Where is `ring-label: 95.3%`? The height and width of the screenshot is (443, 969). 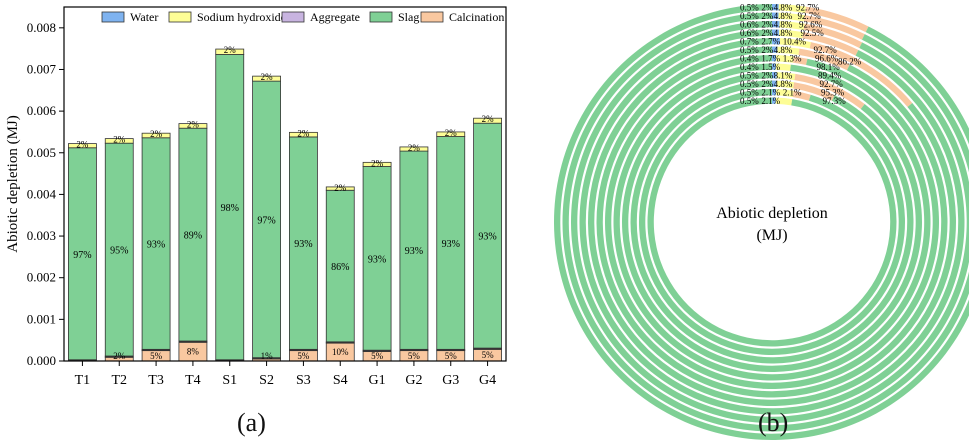 ring-label: 95.3% is located at coordinates (833, 93).